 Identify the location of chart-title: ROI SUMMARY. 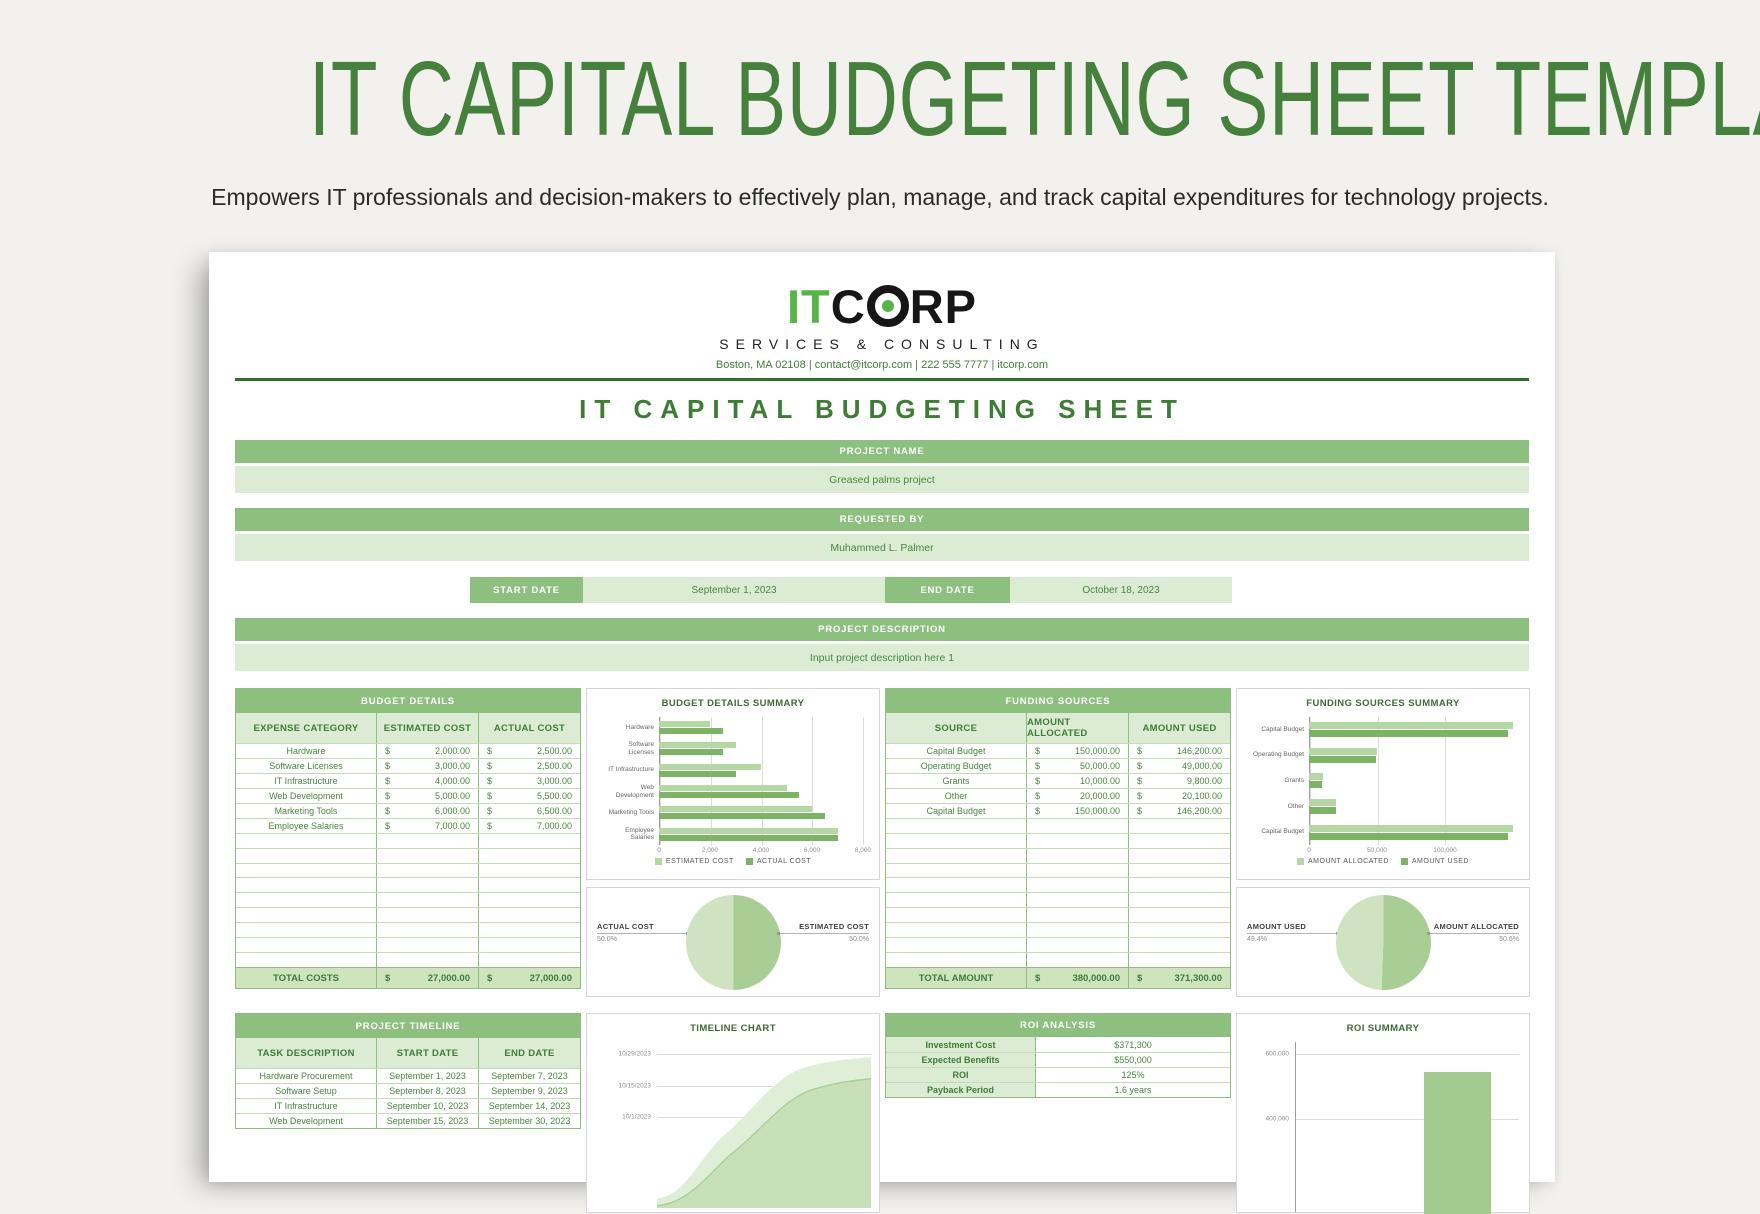
(1383, 1028).